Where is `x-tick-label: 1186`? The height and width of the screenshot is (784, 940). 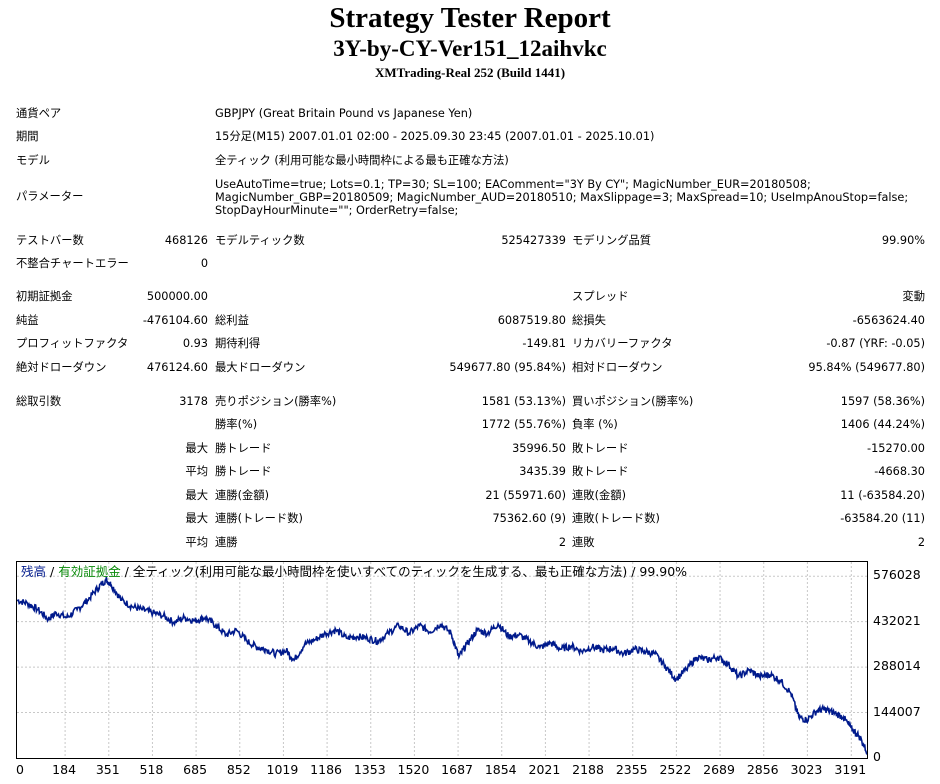
x-tick-label: 1186 is located at coordinates (326, 769).